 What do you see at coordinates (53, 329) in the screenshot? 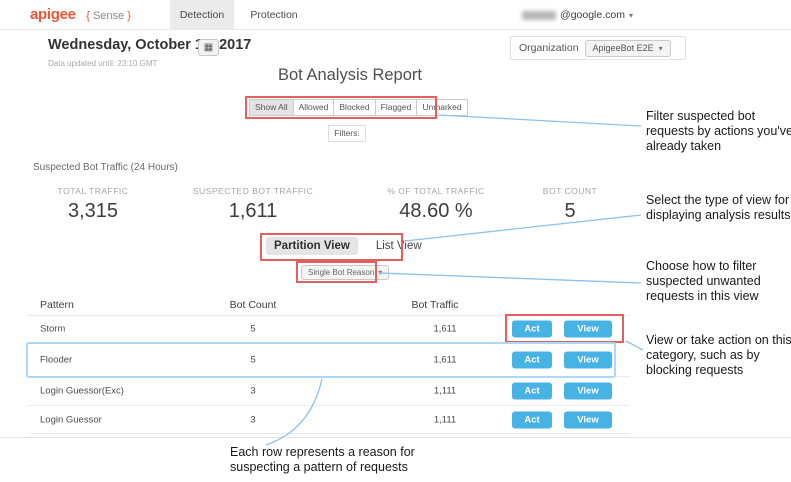
I see `pattern-cell: Storm` at bounding box center [53, 329].